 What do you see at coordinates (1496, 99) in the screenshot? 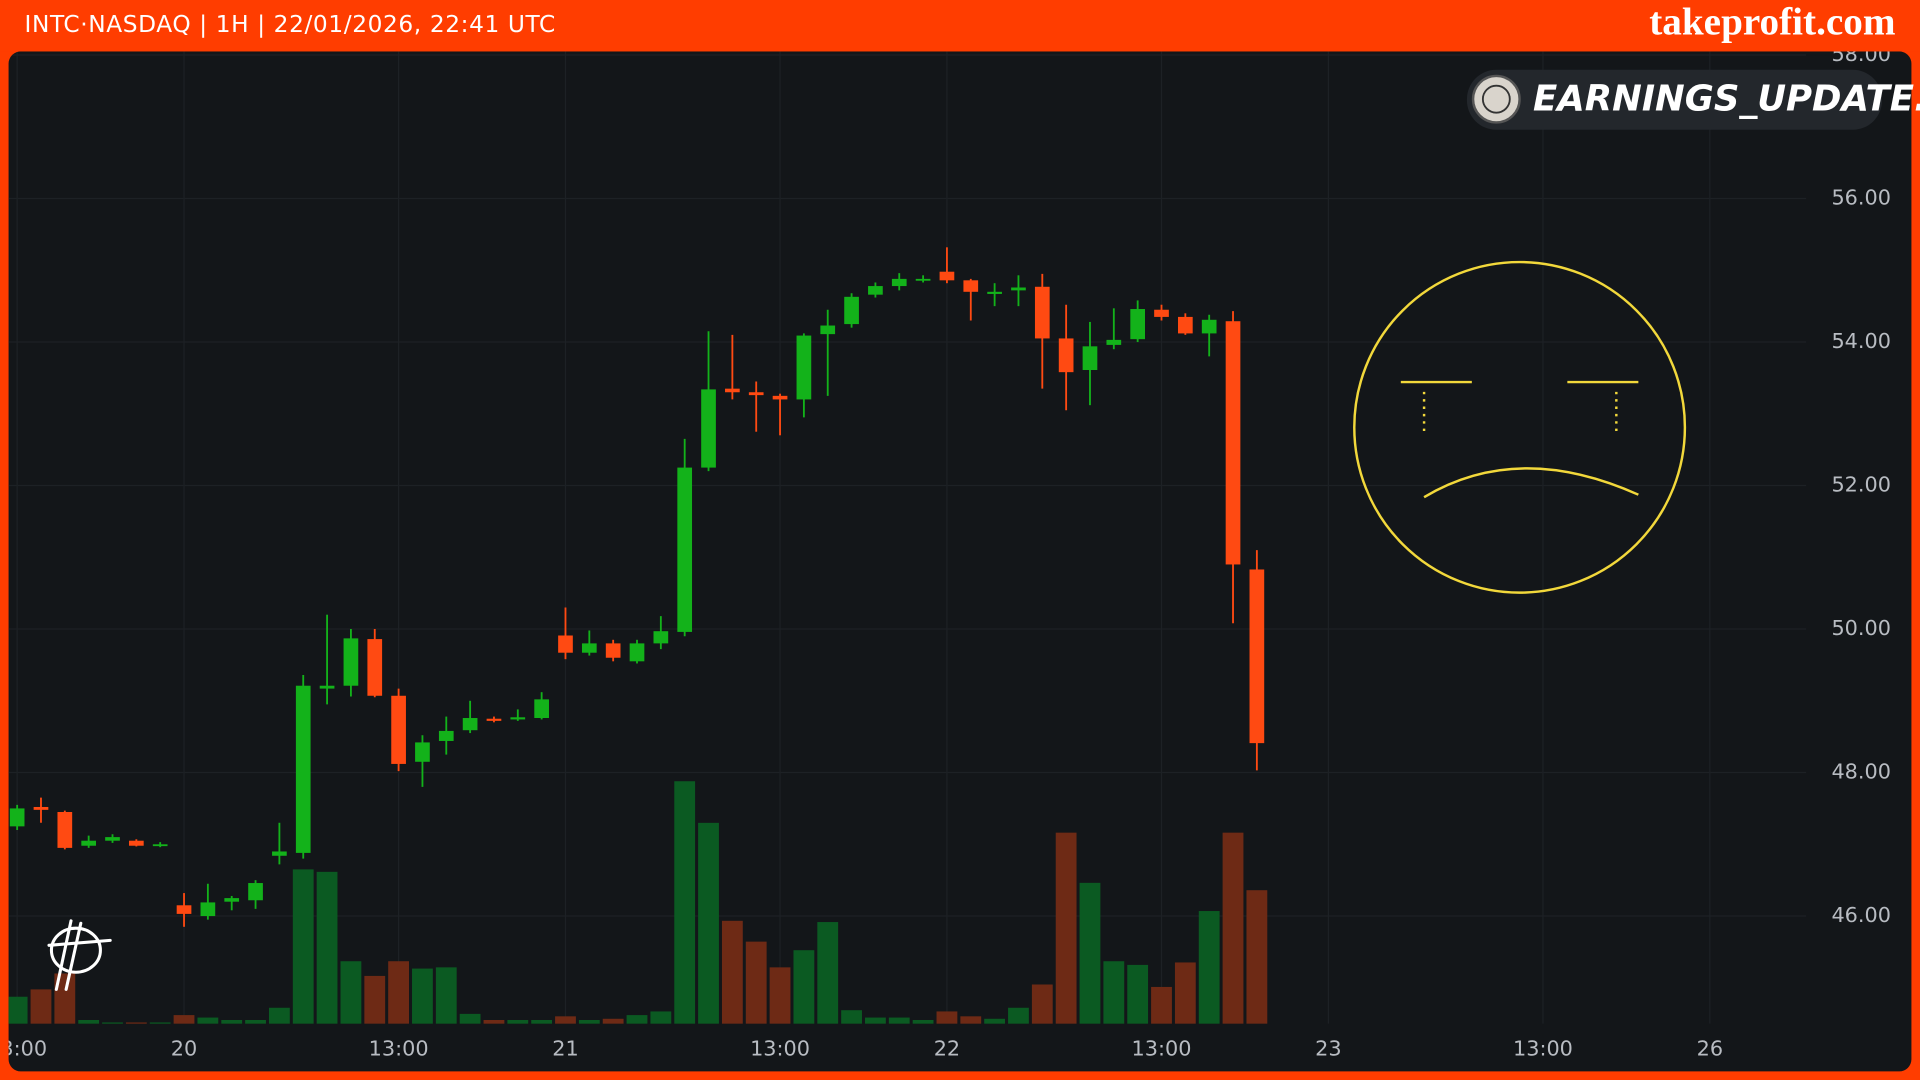
I see `badge-icon-ring` at bounding box center [1496, 99].